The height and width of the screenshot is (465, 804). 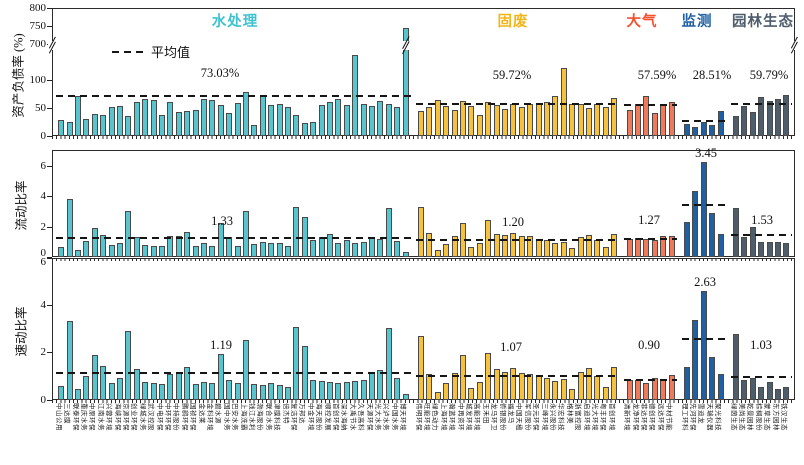 I want to click on average-line-监测-current_ratio, so click(x=703, y=205).